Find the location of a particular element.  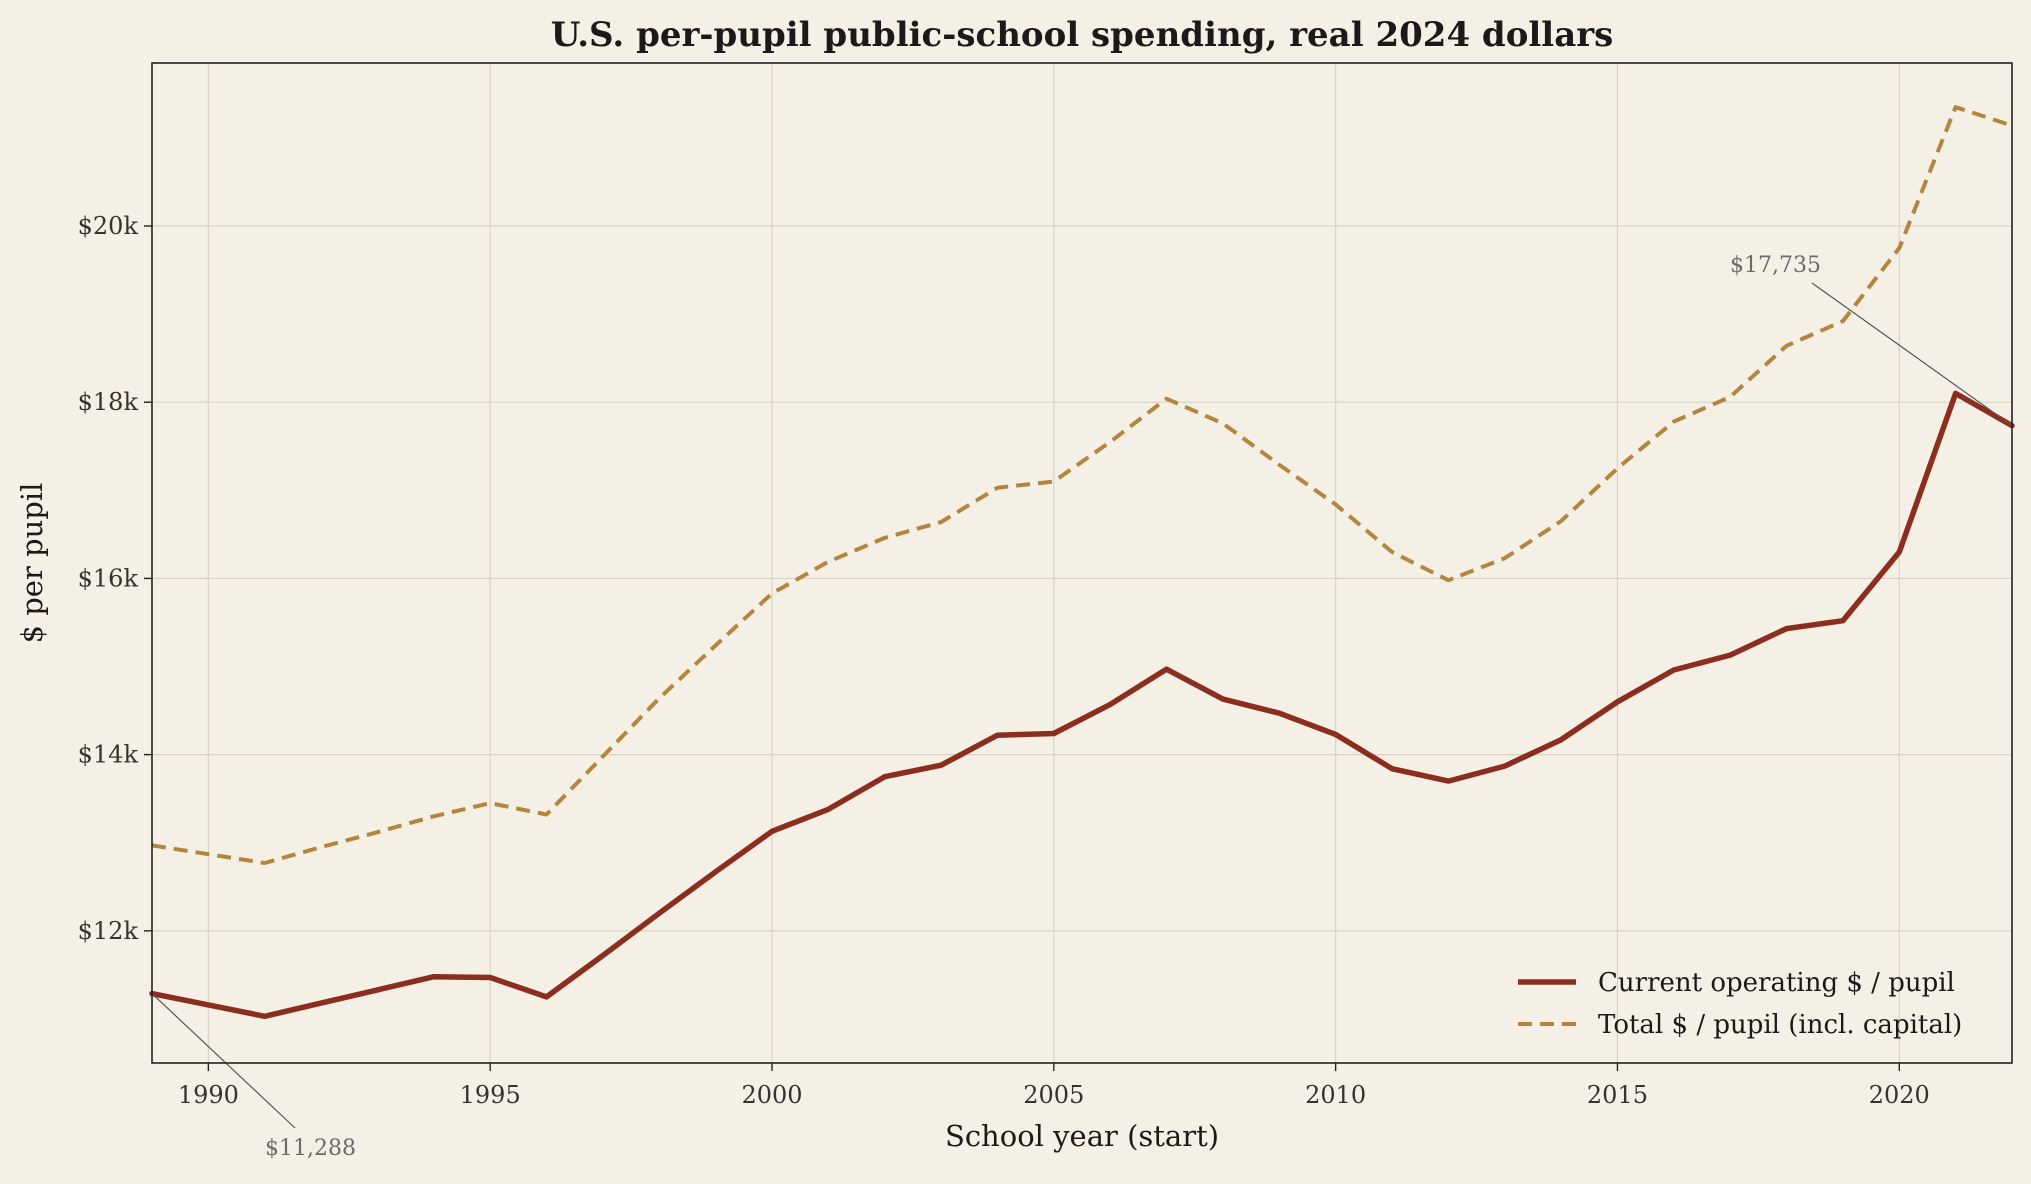

x-tick-label: 2000 is located at coordinates (771, 1095).